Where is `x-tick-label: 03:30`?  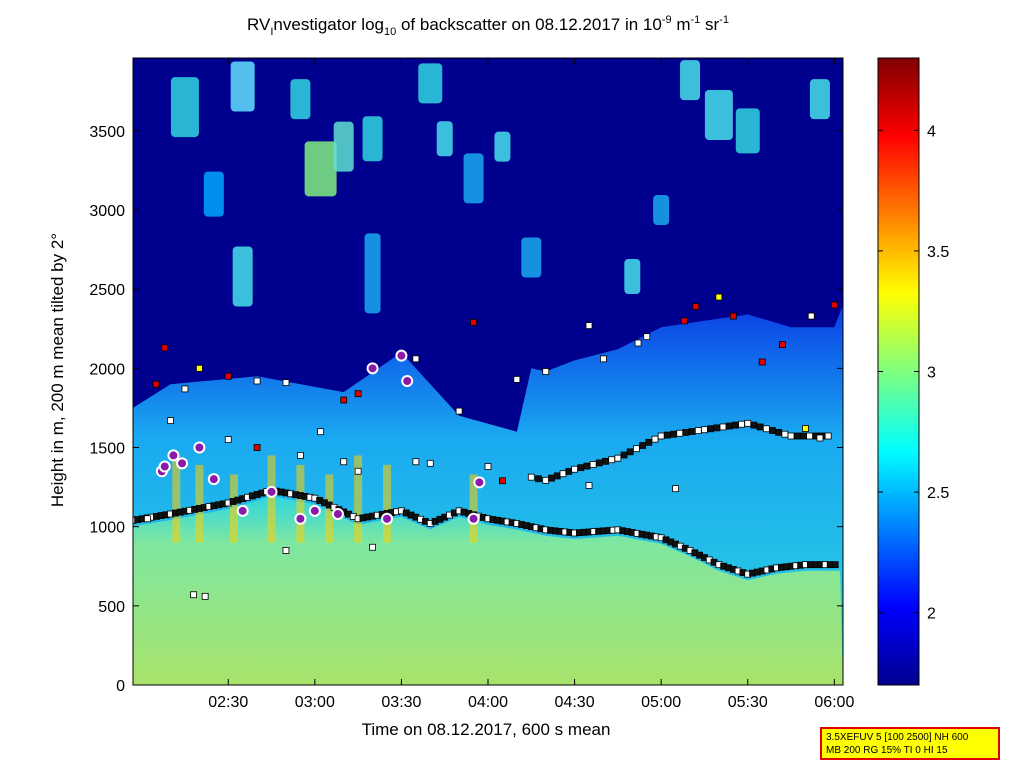
x-tick-label: 03:30 is located at coordinates (401, 702).